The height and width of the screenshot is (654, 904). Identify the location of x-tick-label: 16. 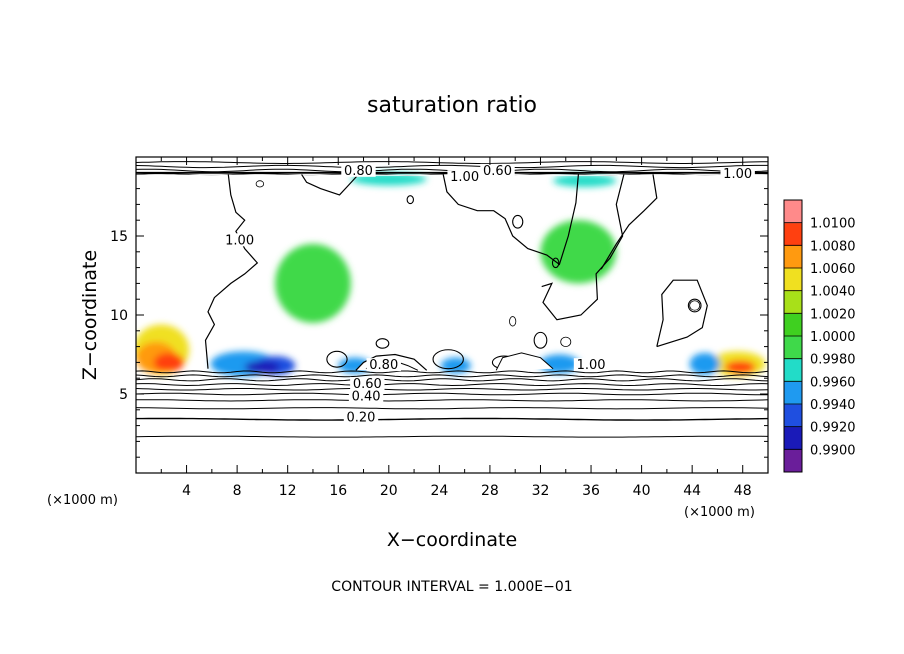
(338, 491).